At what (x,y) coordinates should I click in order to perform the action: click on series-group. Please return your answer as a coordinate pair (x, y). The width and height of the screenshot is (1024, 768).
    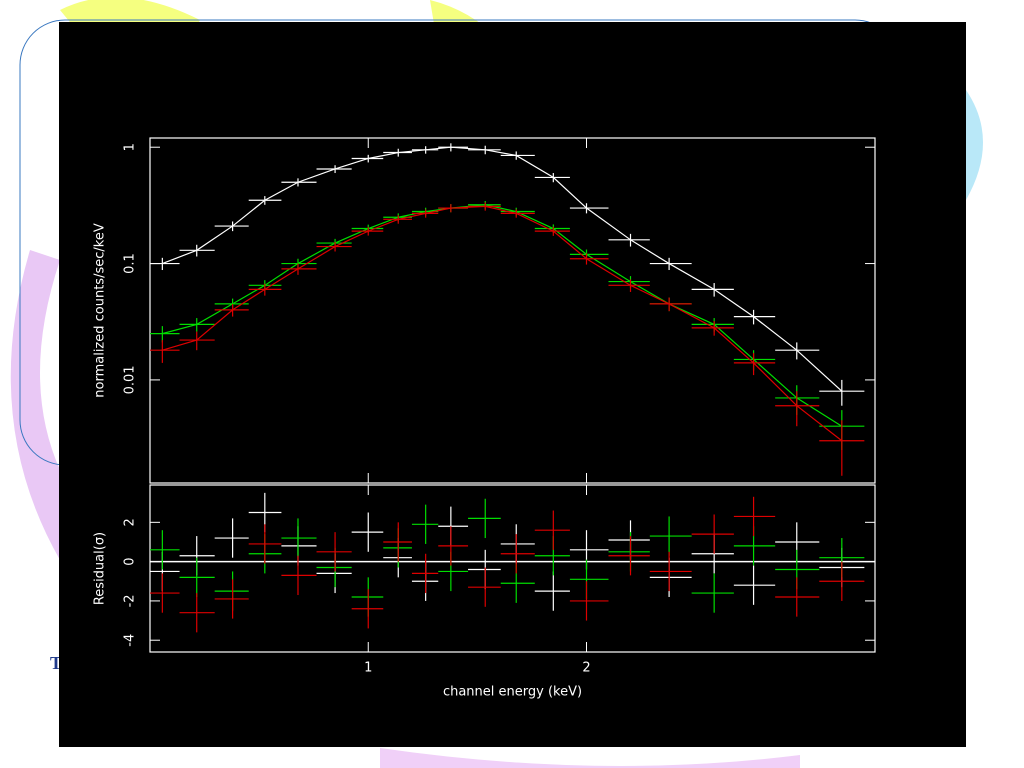
    Looking at the image, I should click on (507, 562).